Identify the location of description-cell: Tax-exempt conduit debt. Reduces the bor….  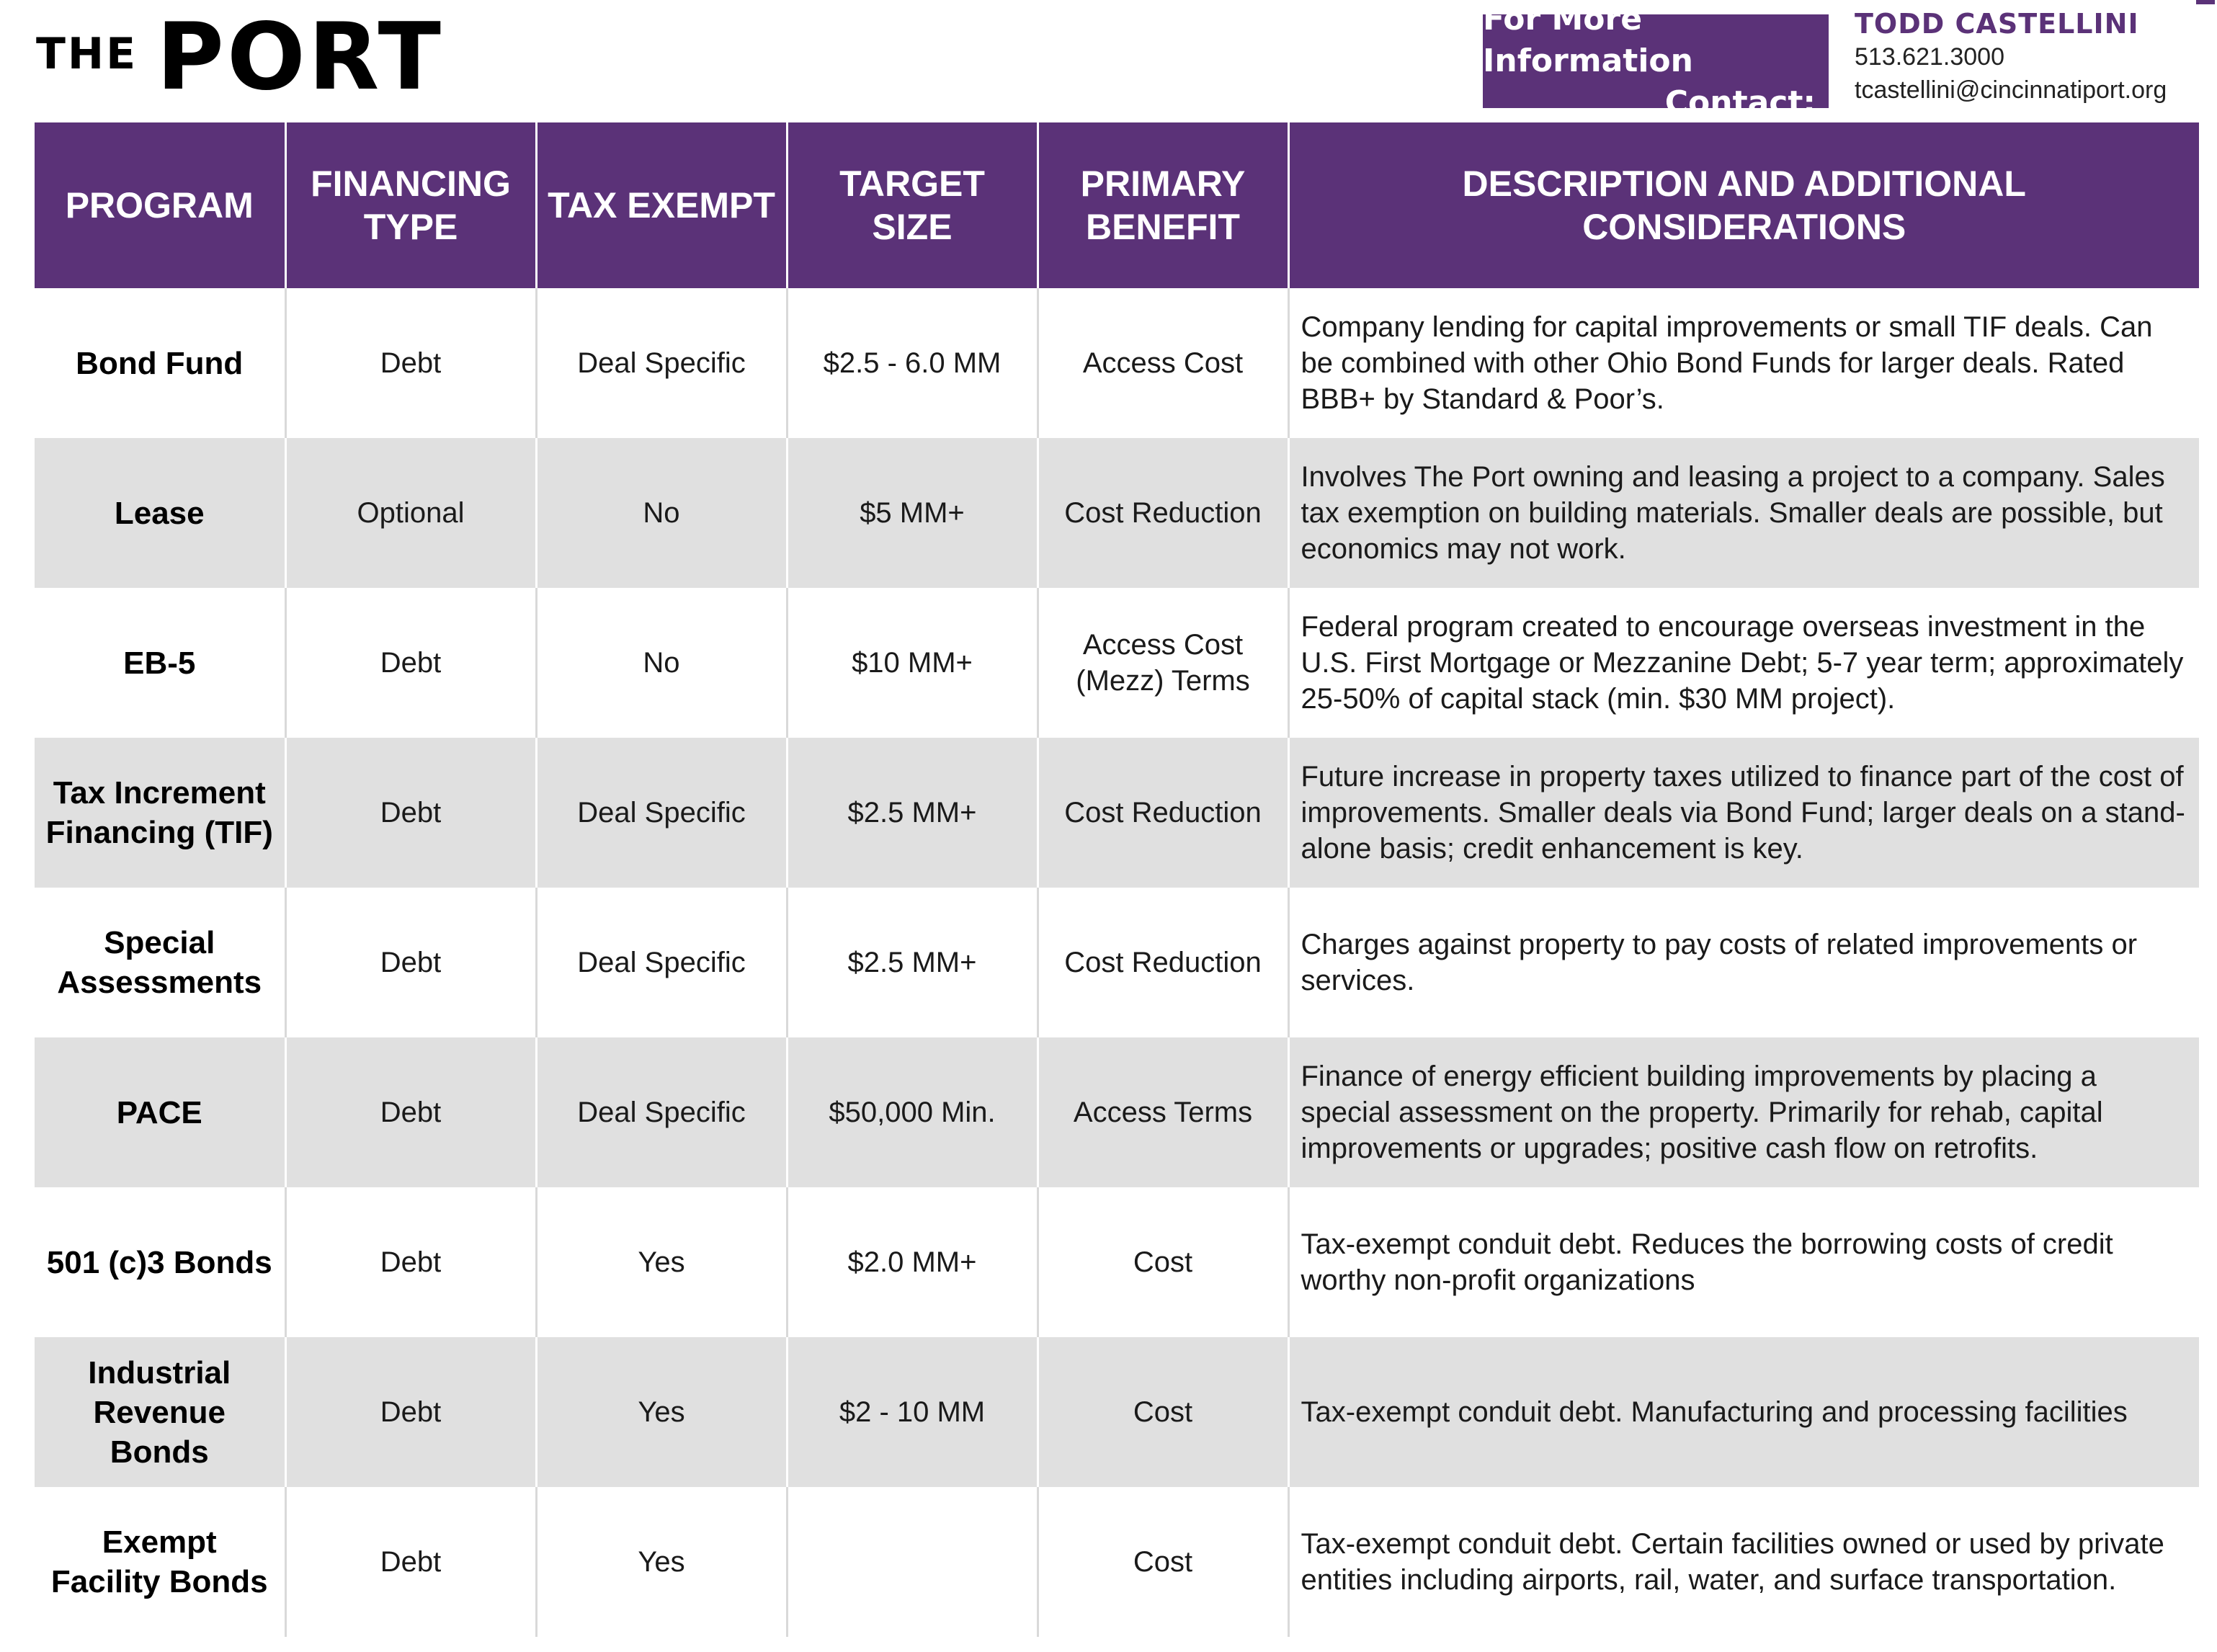
(1743, 1262).